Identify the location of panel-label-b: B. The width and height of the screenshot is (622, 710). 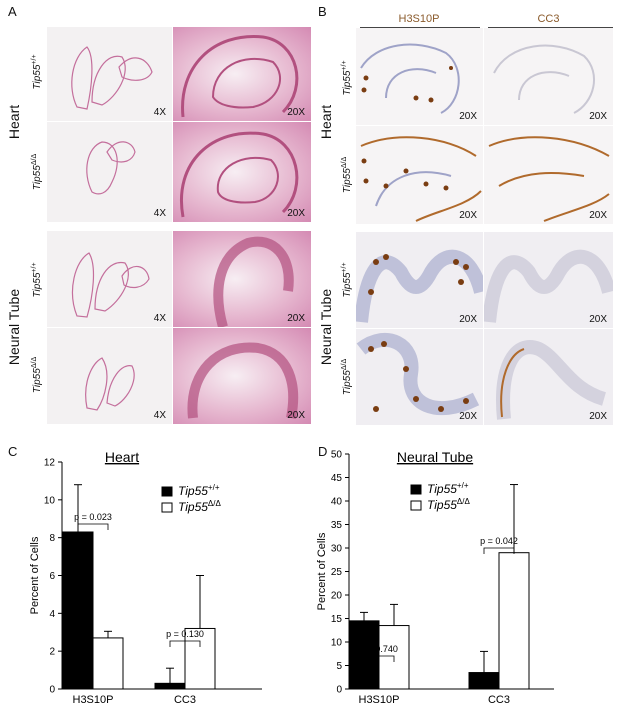
(322, 11).